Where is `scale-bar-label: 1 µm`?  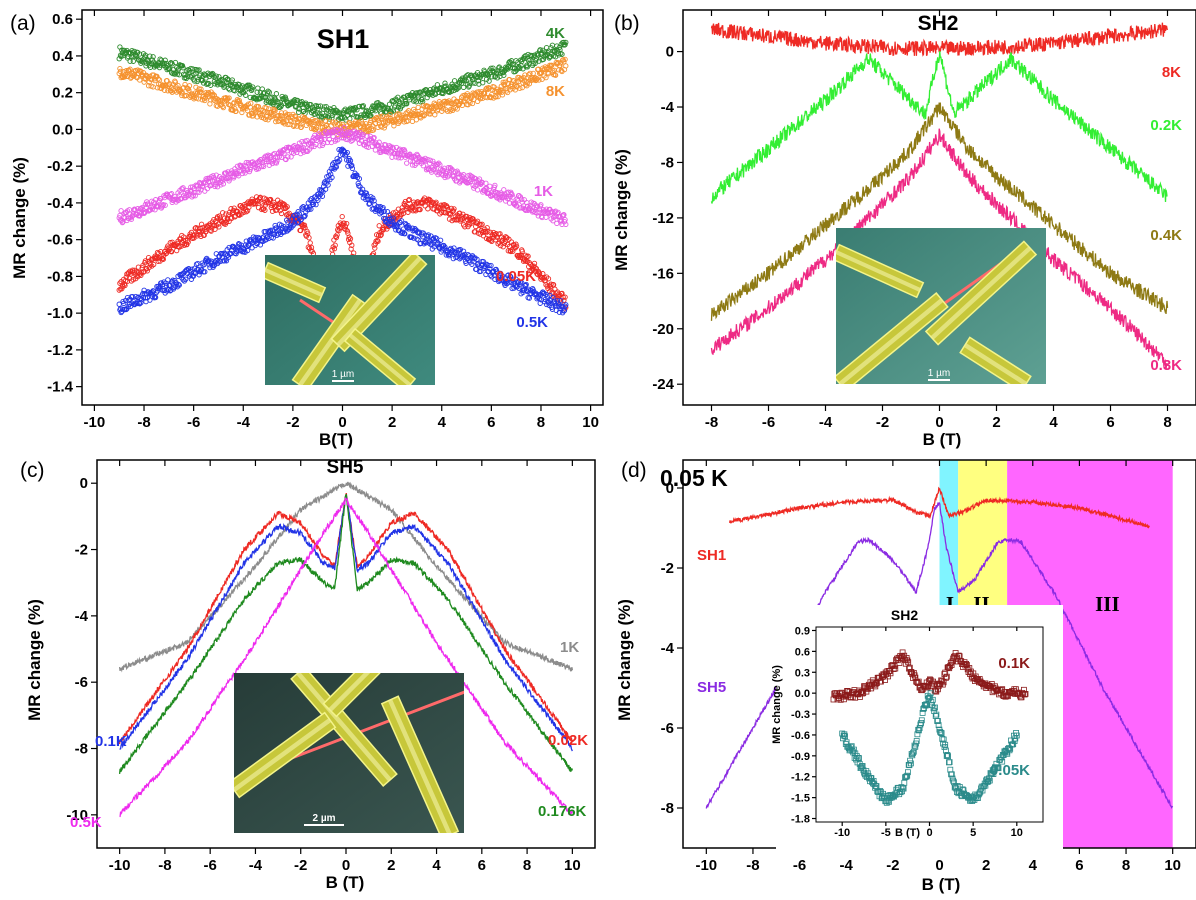
scale-bar-label: 1 µm is located at coordinates (343, 374).